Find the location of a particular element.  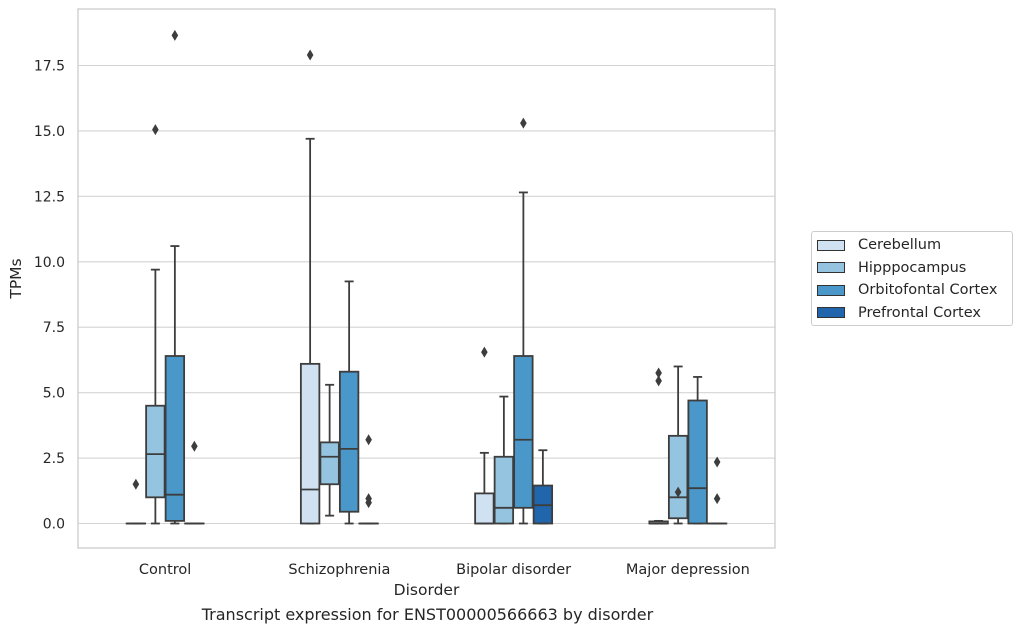

y-tick-label: 0.0 is located at coordinates (54, 525).